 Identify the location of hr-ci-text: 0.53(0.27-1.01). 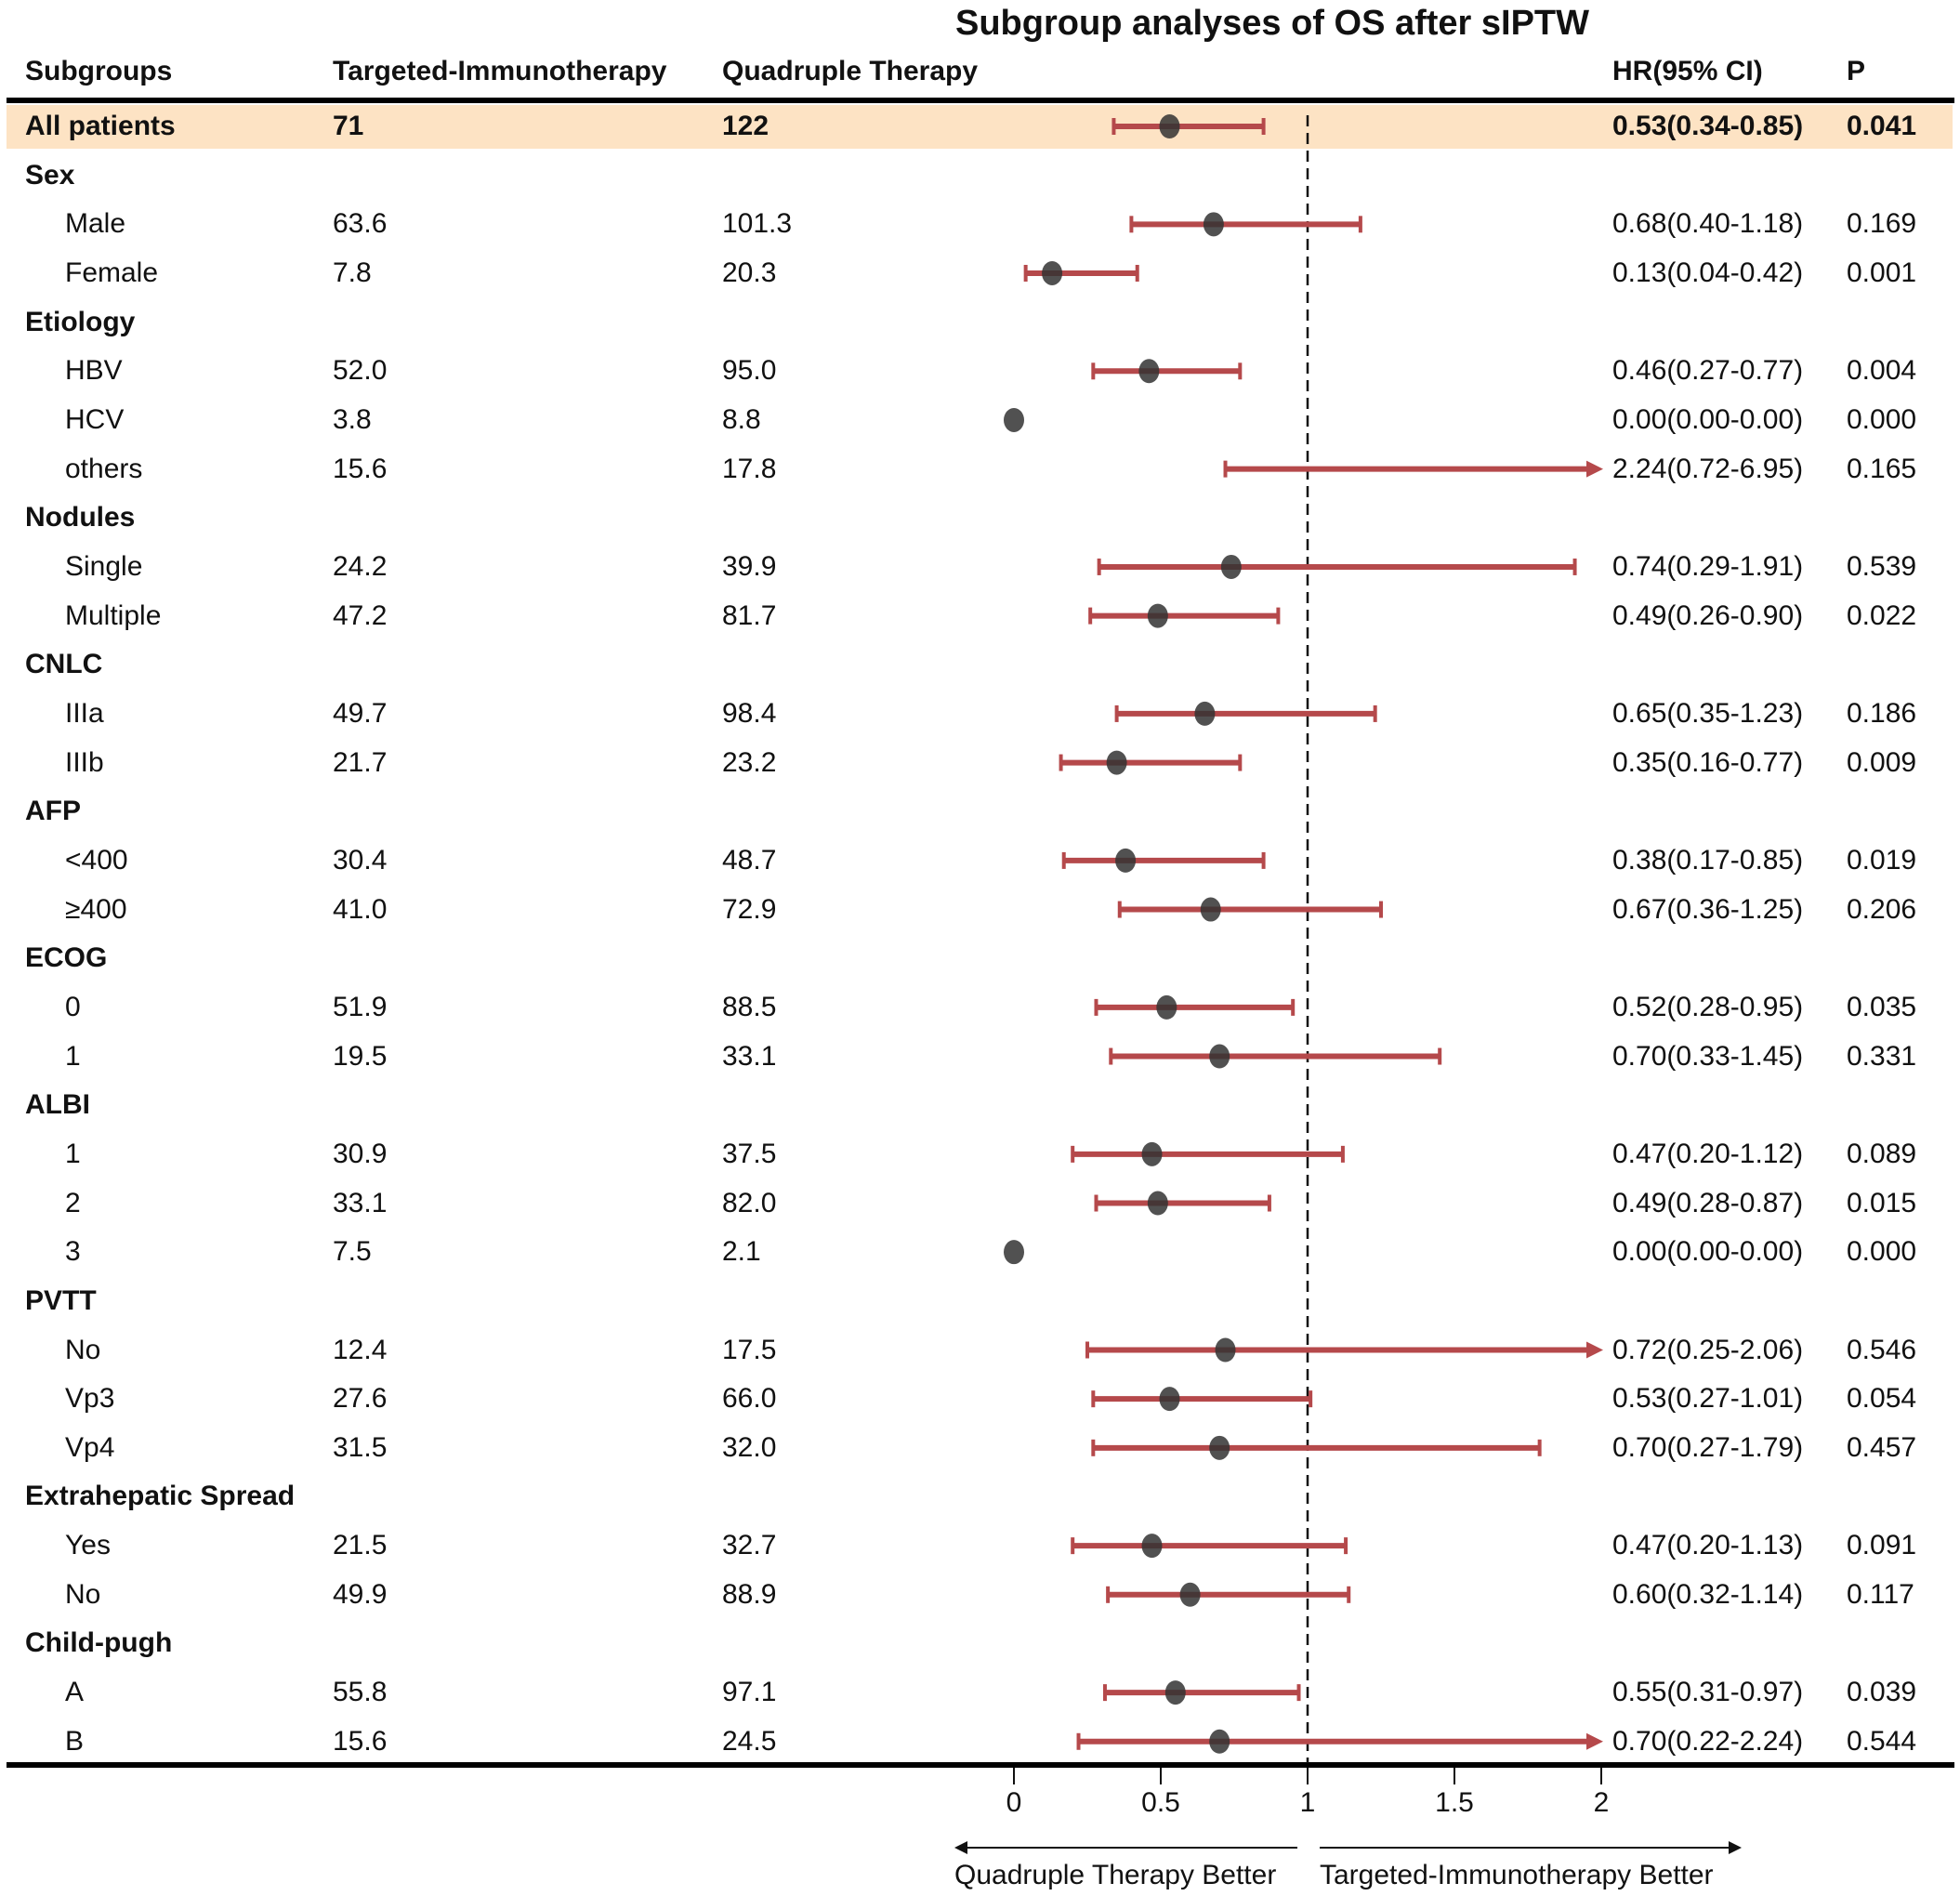
(1708, 1399).